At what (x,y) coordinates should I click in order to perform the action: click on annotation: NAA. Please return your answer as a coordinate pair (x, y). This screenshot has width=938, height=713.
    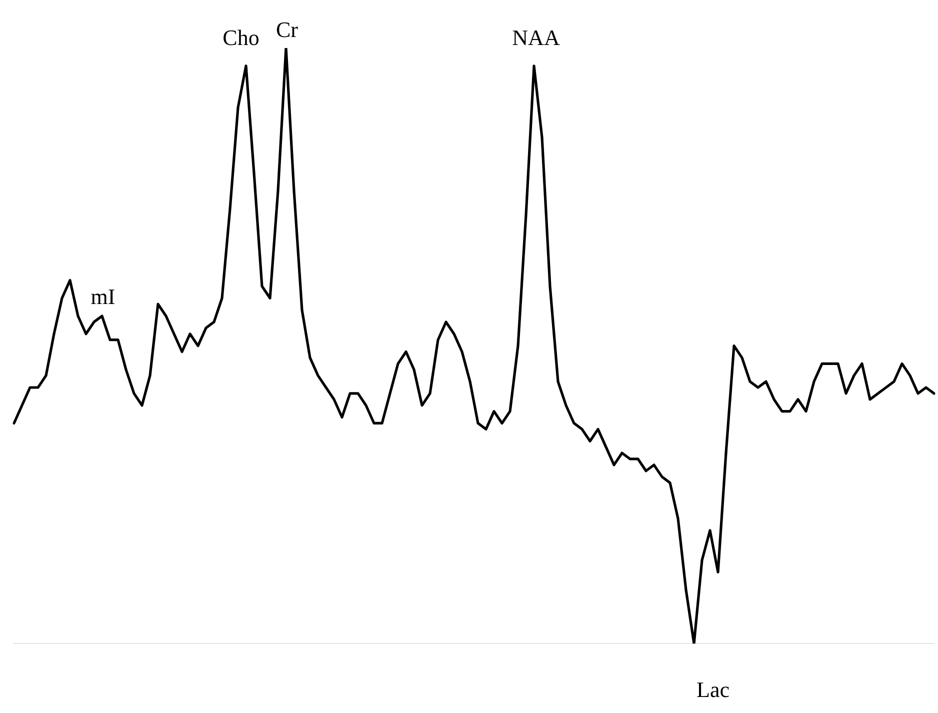
    Looking at the image, I should click on (536, 38).